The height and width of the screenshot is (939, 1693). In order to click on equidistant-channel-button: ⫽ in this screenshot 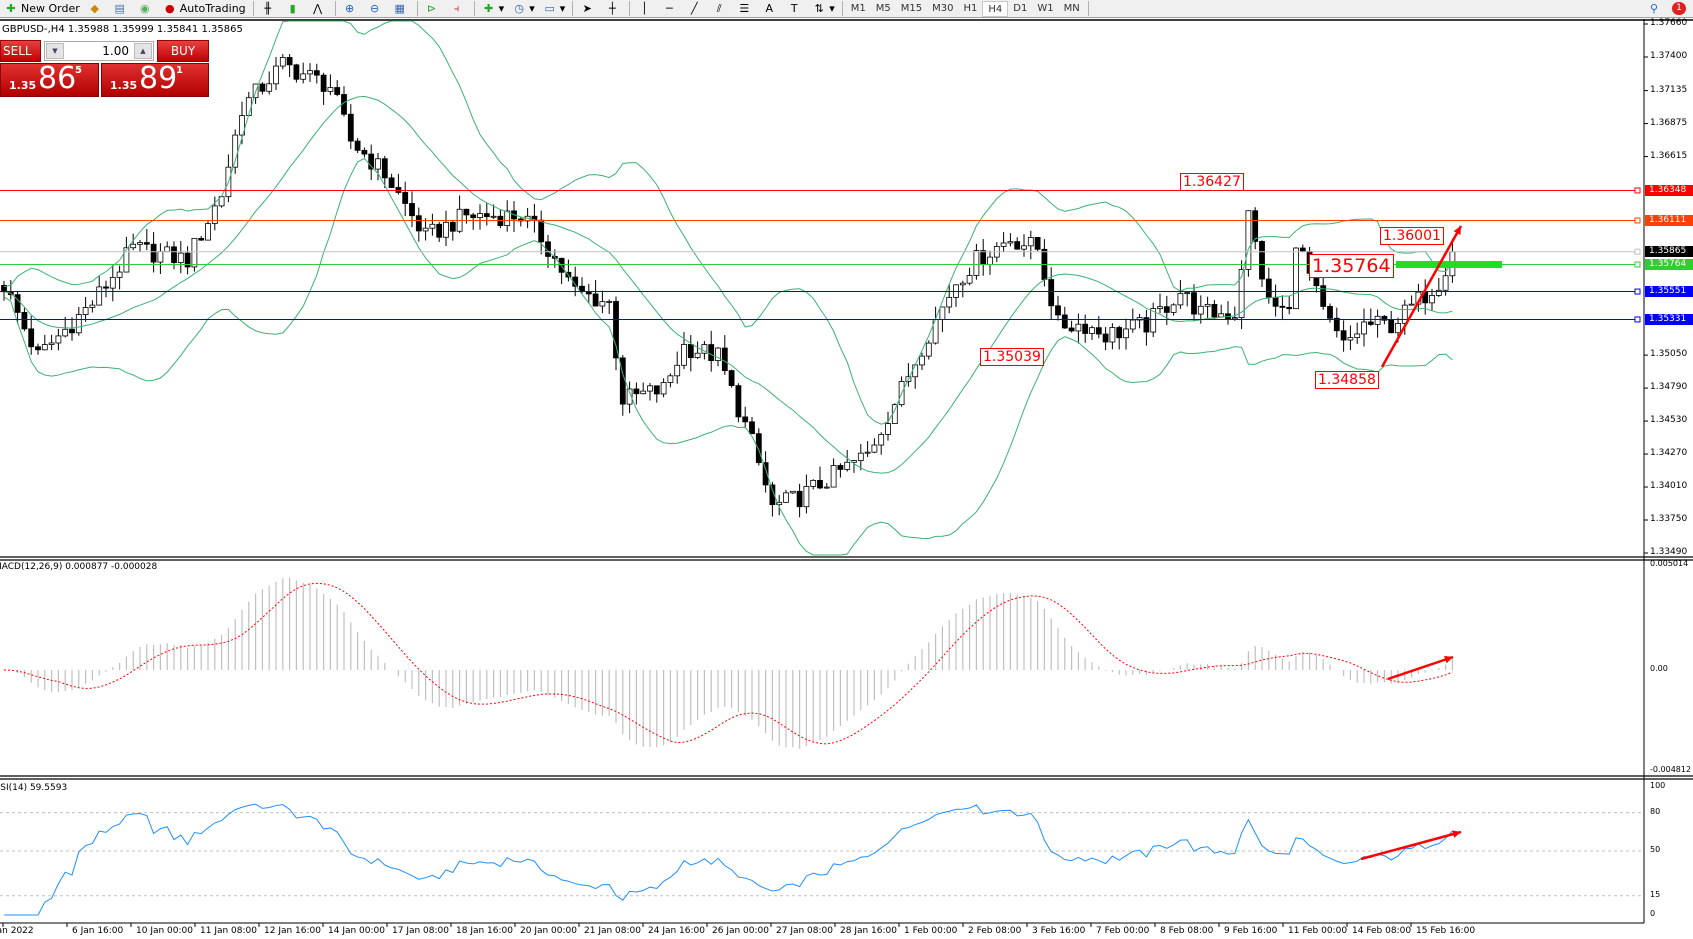, I will do `click(720, 9)`.